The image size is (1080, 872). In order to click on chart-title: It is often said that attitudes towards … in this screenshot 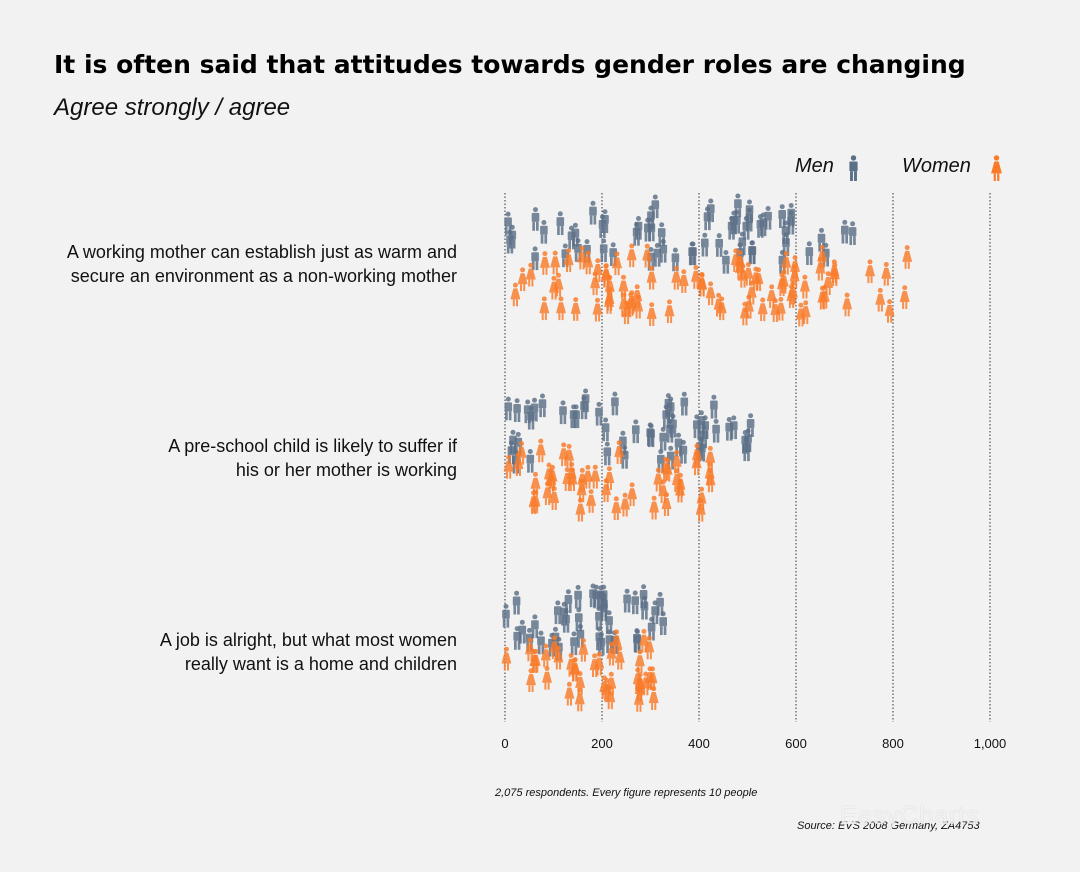, I will do `click(510, 64)`.